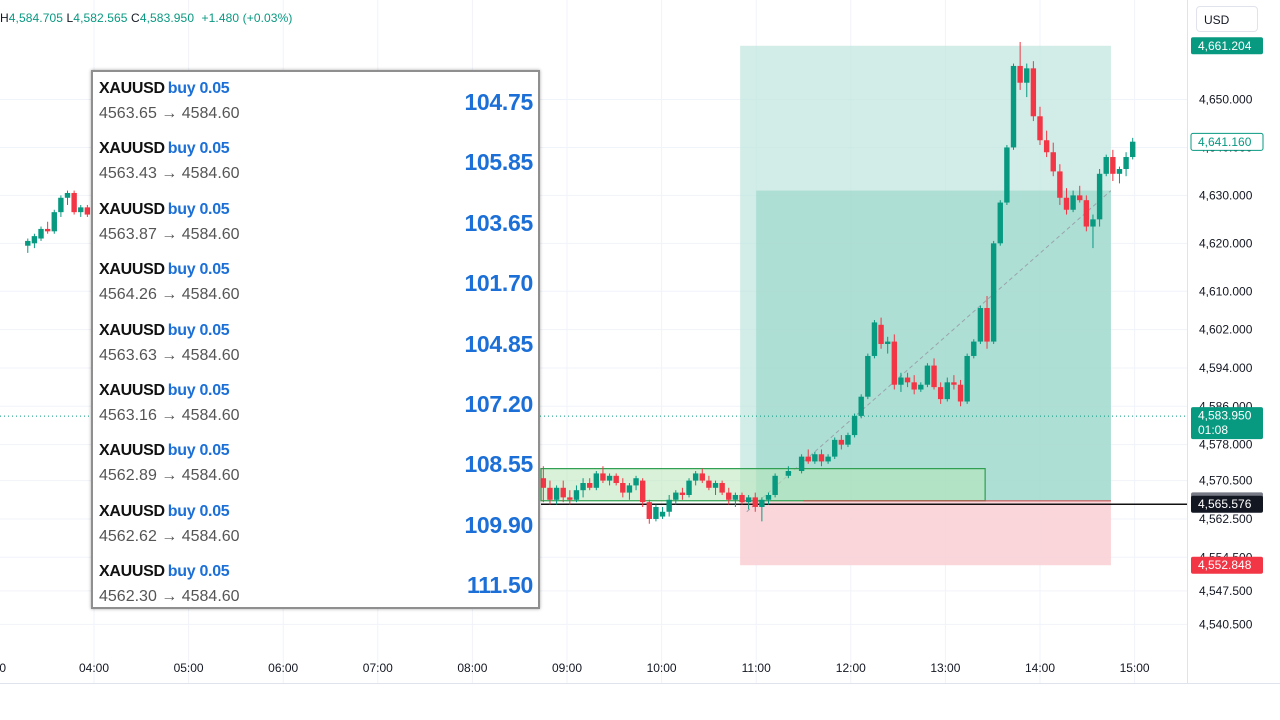 The height and width of the screenshot is (720, 1280). Describe the element at coordinates (1226, 519) in the screenshot. I see `price-tick-label: 4,562.500` at that location.